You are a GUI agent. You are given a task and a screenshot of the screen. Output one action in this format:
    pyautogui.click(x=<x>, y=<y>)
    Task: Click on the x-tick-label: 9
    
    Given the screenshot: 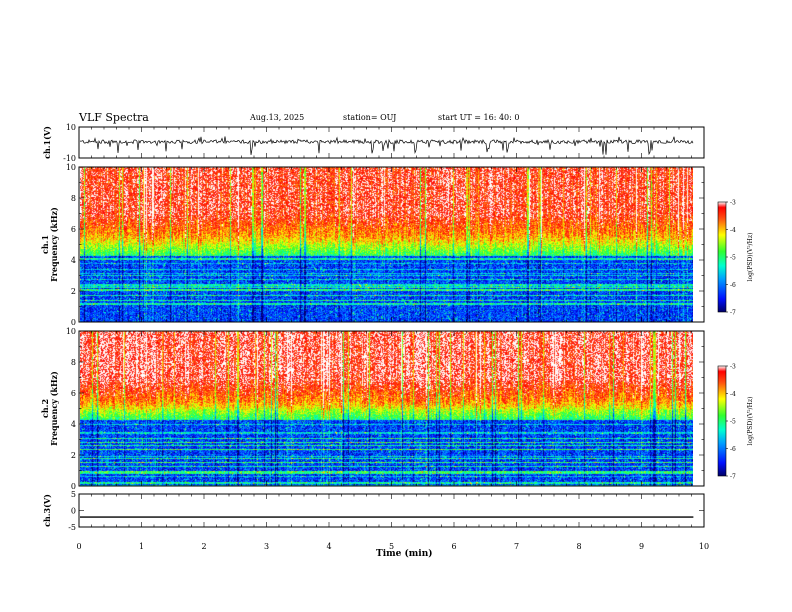 What is the action you would take?
    pyautogui.click(x=641, y=546)
    